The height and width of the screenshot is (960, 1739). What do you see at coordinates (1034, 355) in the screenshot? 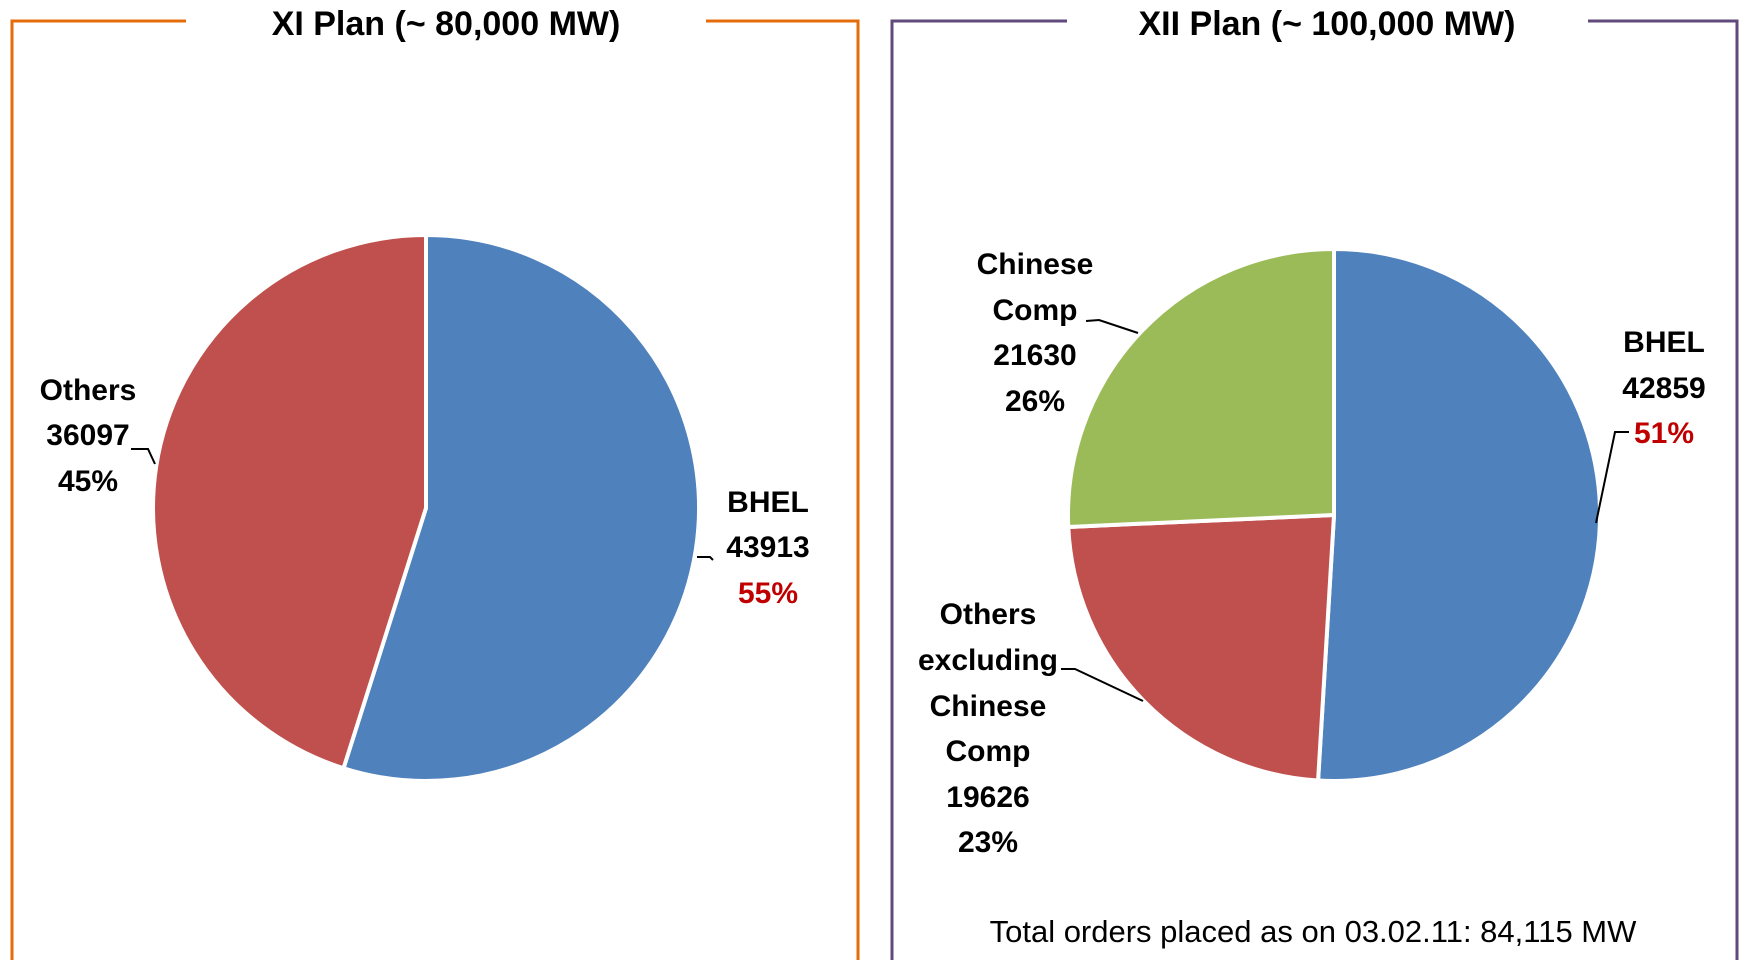
I see `chinese-comp-xii-value: 21630` at bounding box center [1034, 355].